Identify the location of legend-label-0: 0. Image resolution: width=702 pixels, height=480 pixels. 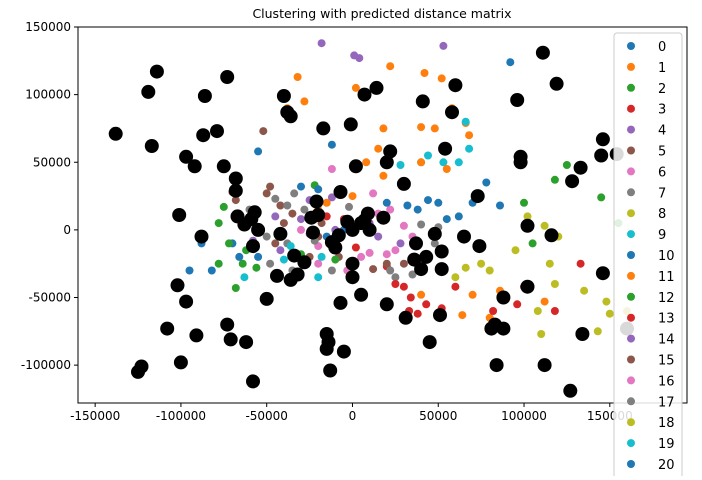
(662, 47).